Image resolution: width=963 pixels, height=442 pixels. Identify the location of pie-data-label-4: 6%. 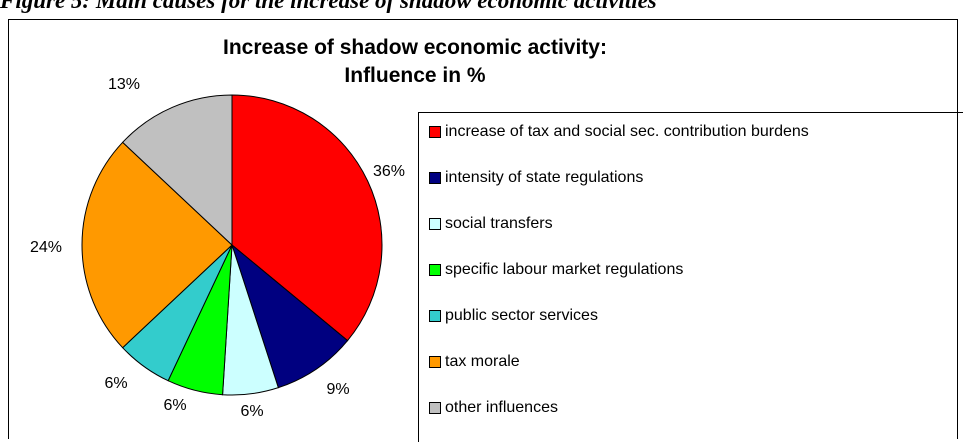
(115, 383).